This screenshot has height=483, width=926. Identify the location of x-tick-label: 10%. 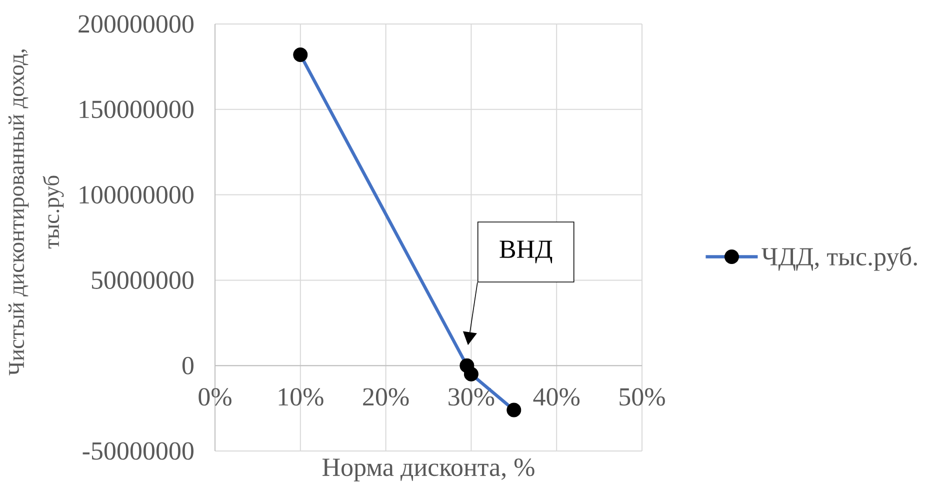
(301, 397).